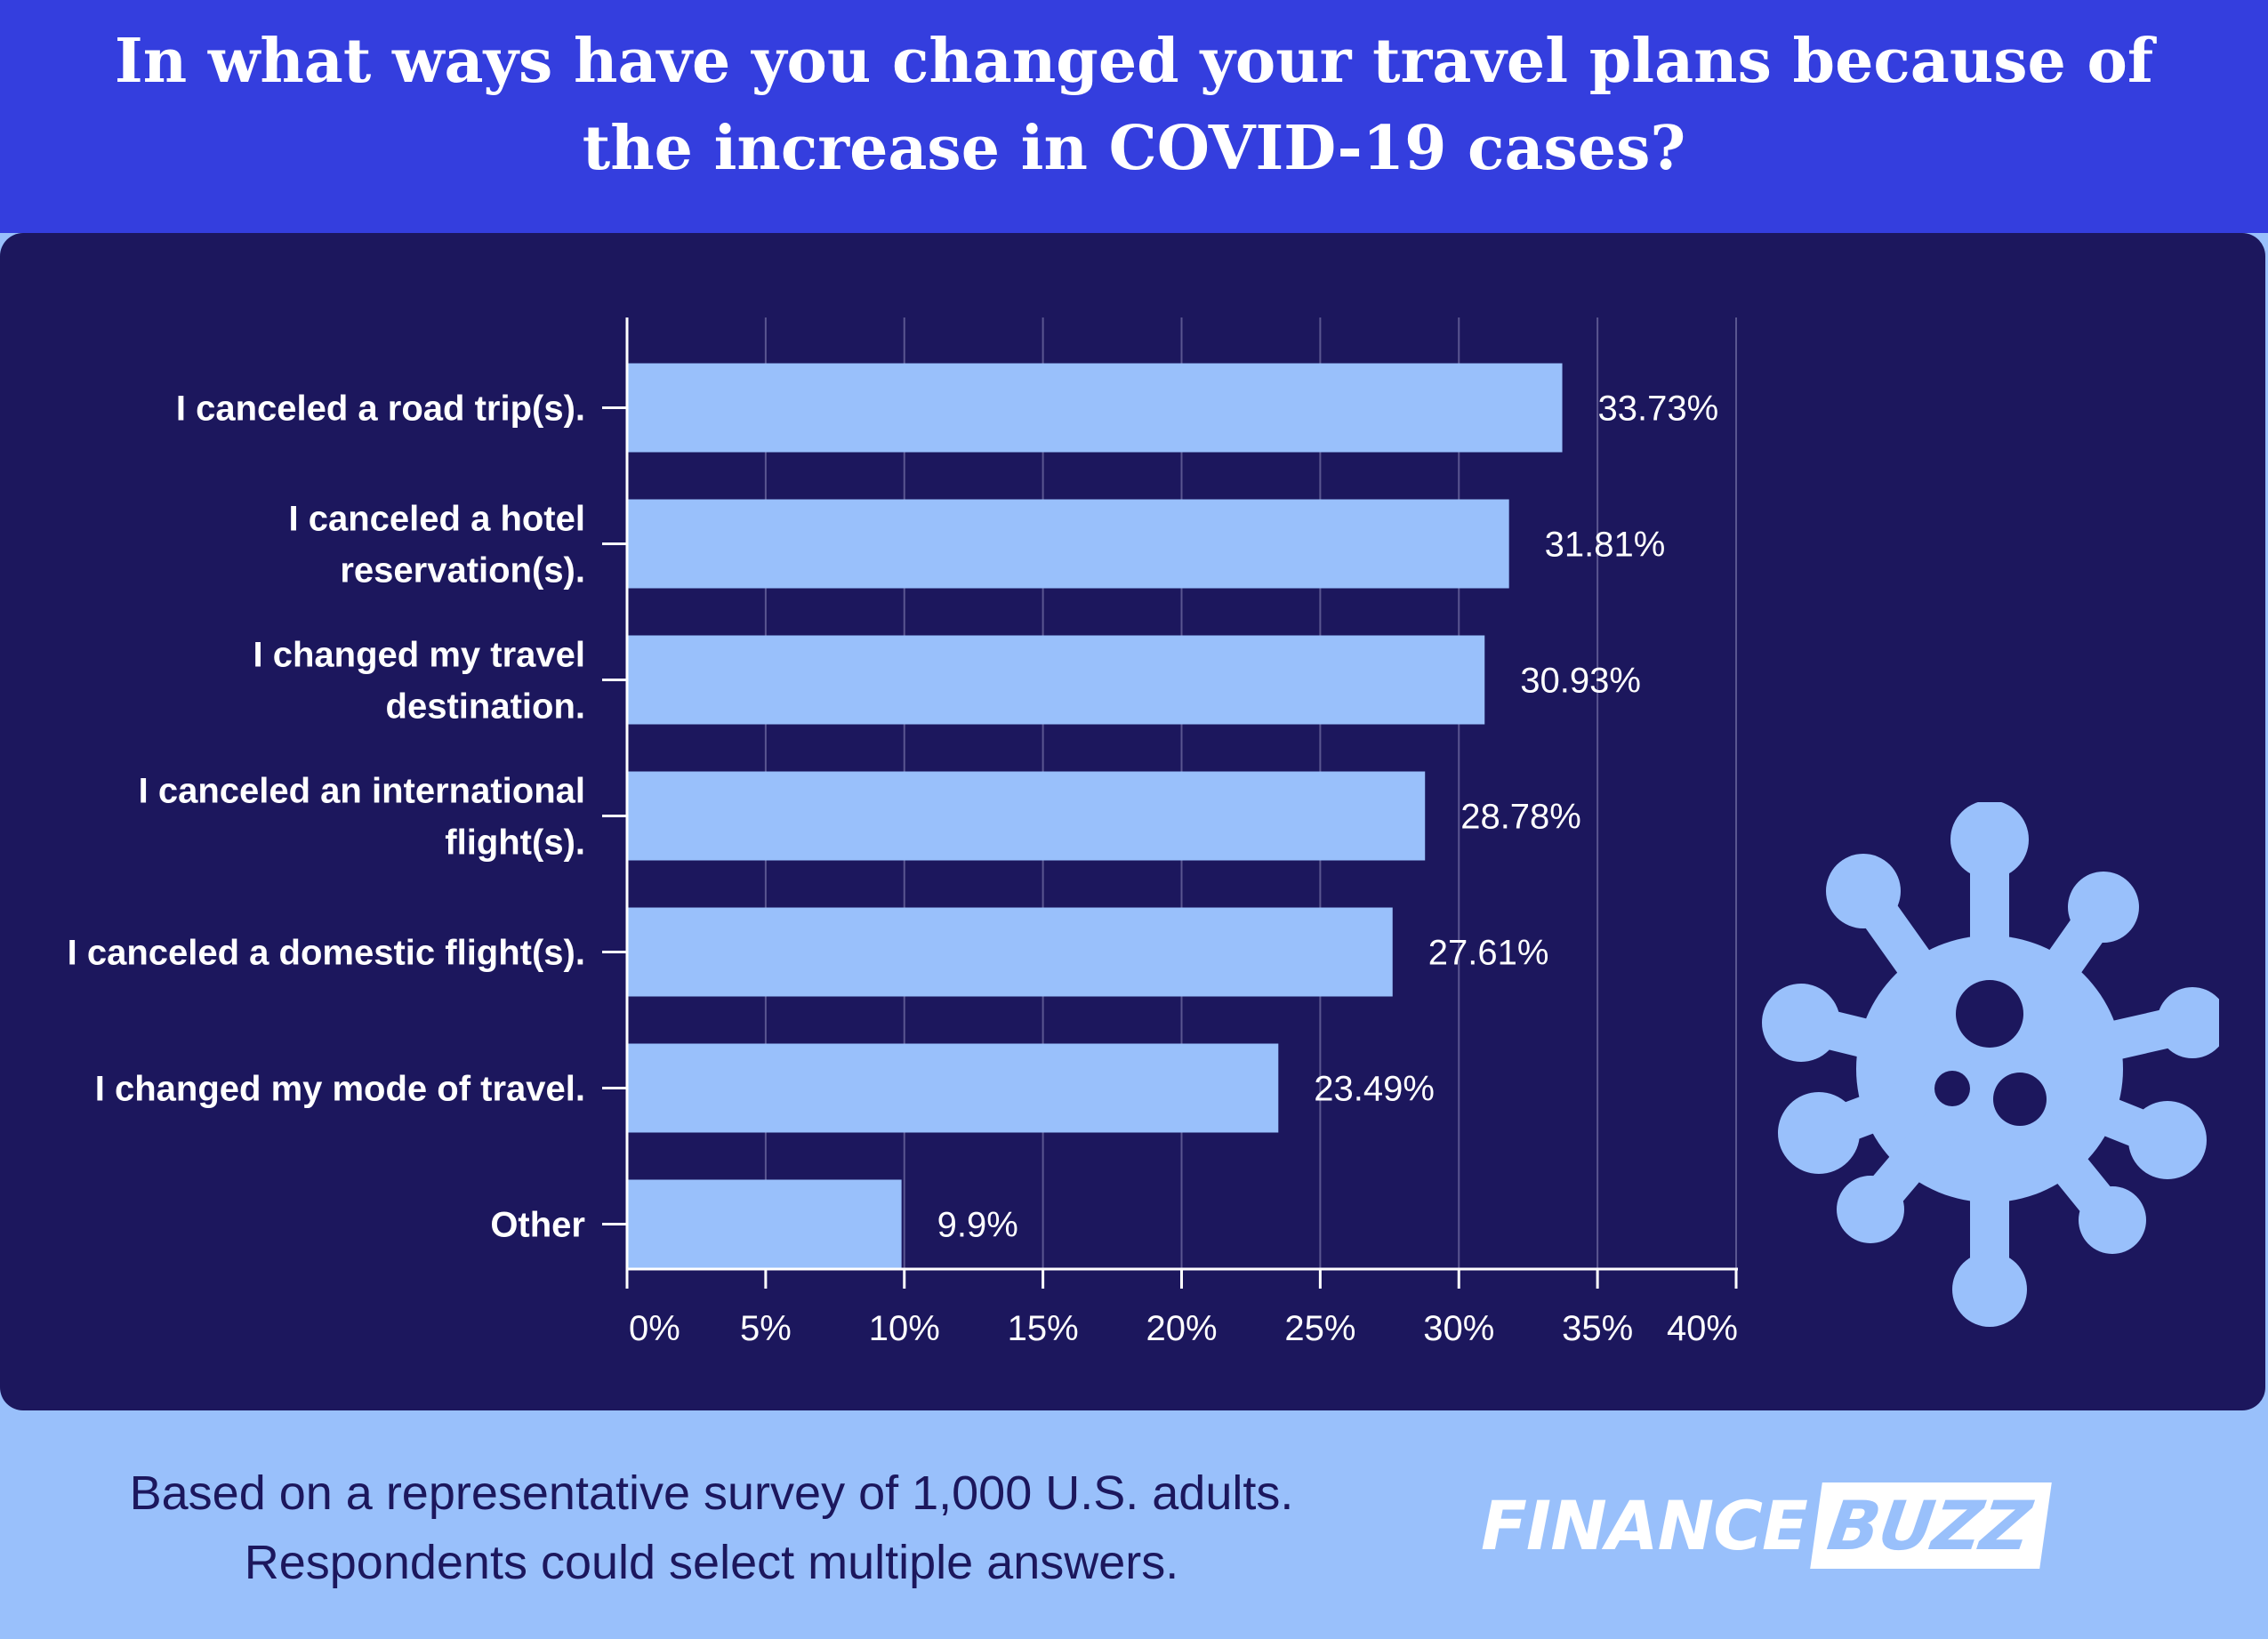  I want to click on category-label-line: I changed my travel, so click(419, 655).